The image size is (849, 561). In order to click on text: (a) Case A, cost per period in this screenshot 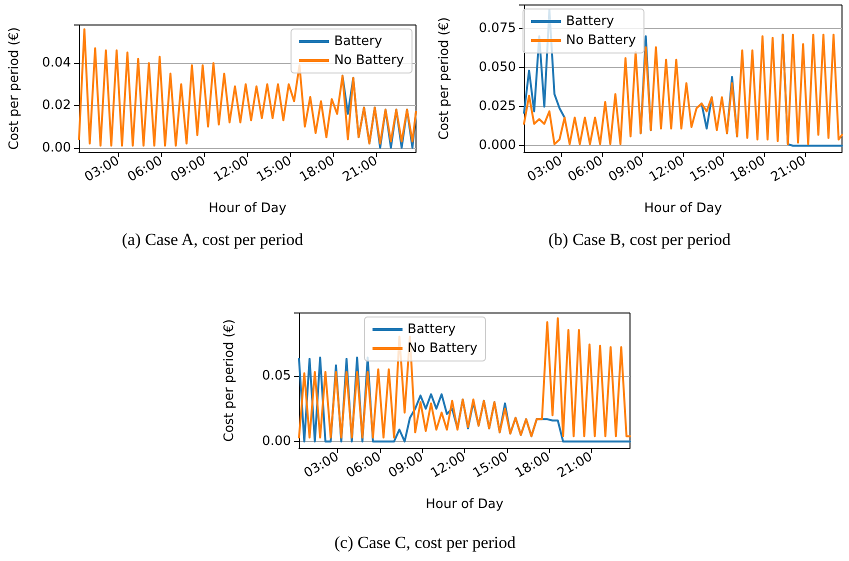, I will do `click(212, 240)`.